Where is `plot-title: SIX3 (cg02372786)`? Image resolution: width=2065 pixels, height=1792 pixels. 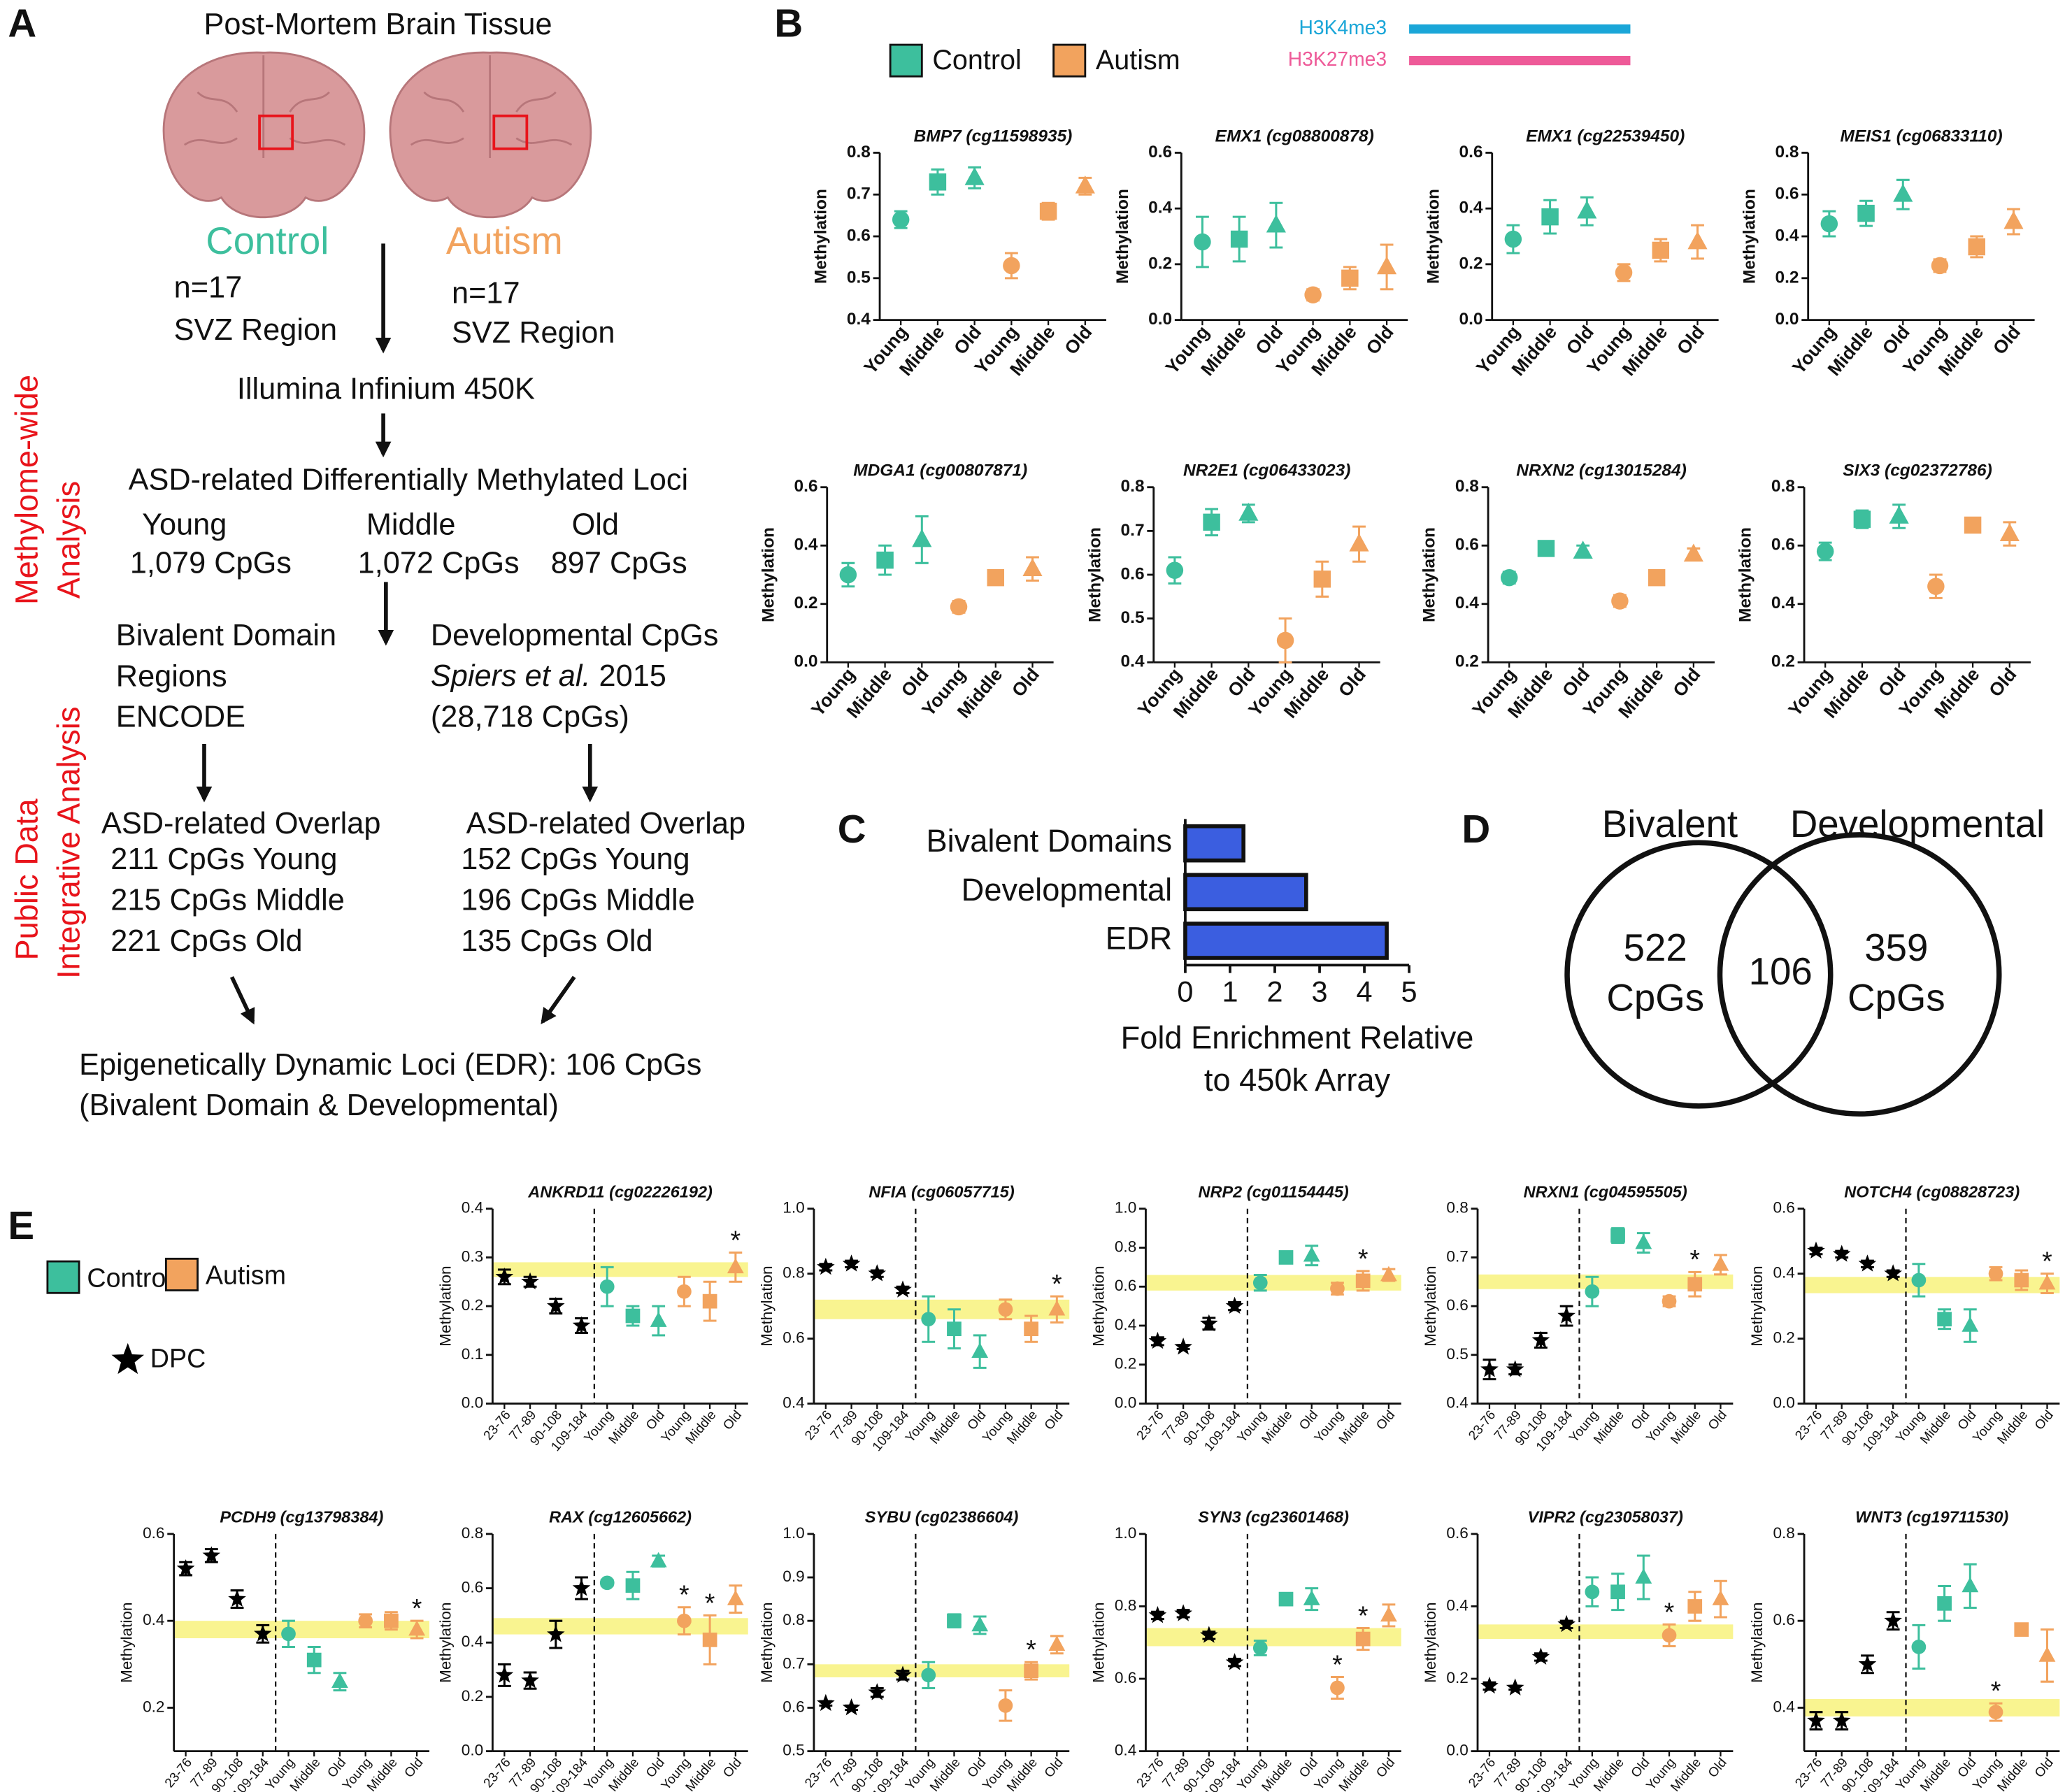
plot-title: SIX3 (cg02372786) is located at coordinates (1917, 470).